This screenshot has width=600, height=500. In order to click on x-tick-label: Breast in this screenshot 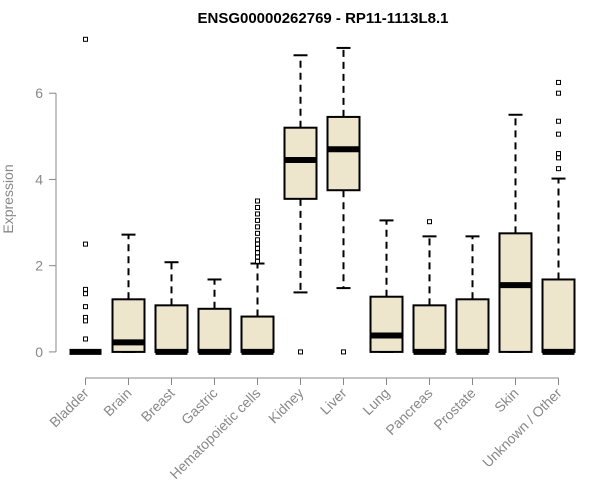, I will do `click(158, 405)`.